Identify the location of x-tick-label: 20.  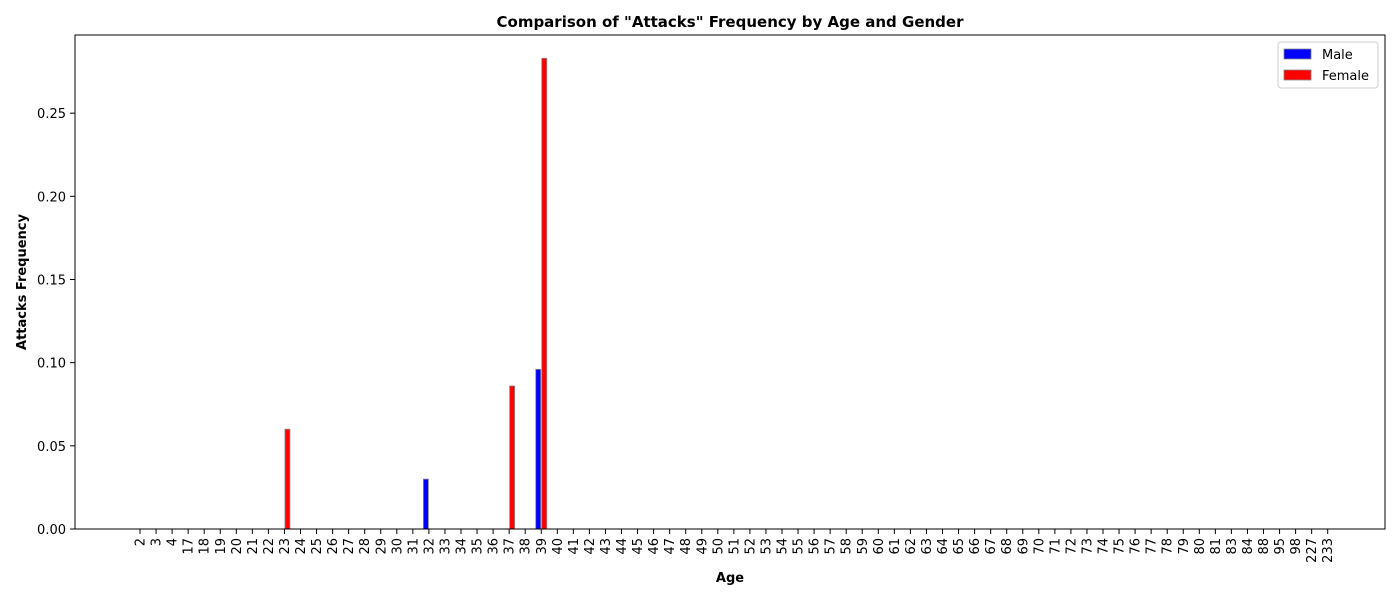
(237, 546).